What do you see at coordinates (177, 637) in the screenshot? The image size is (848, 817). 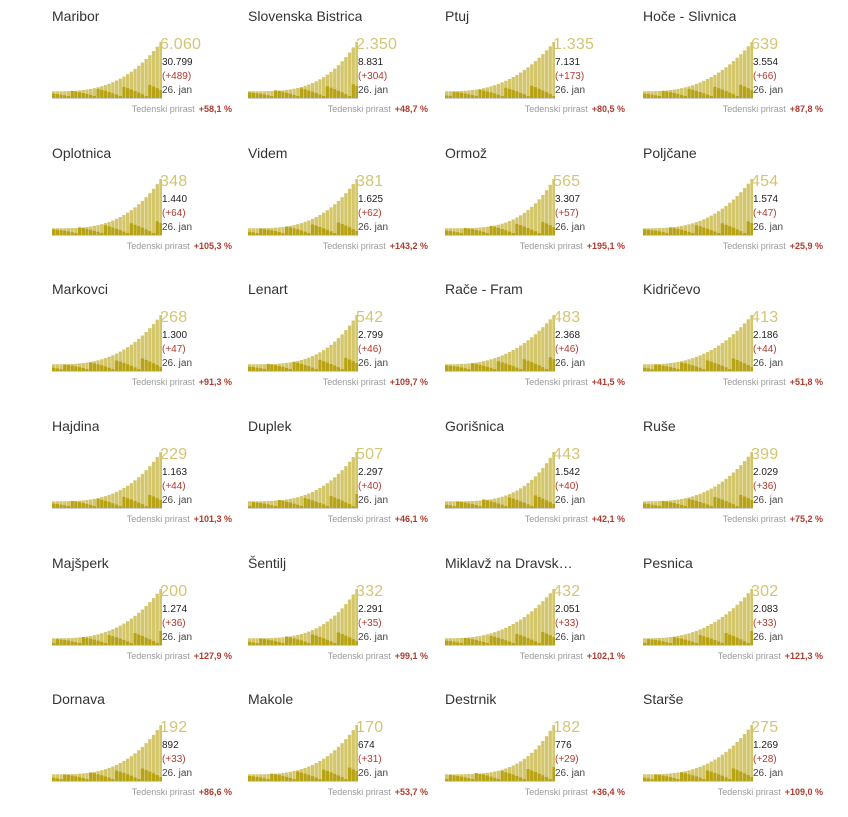 I see `date-label: 26. jan` at bounding box center [177, 637].